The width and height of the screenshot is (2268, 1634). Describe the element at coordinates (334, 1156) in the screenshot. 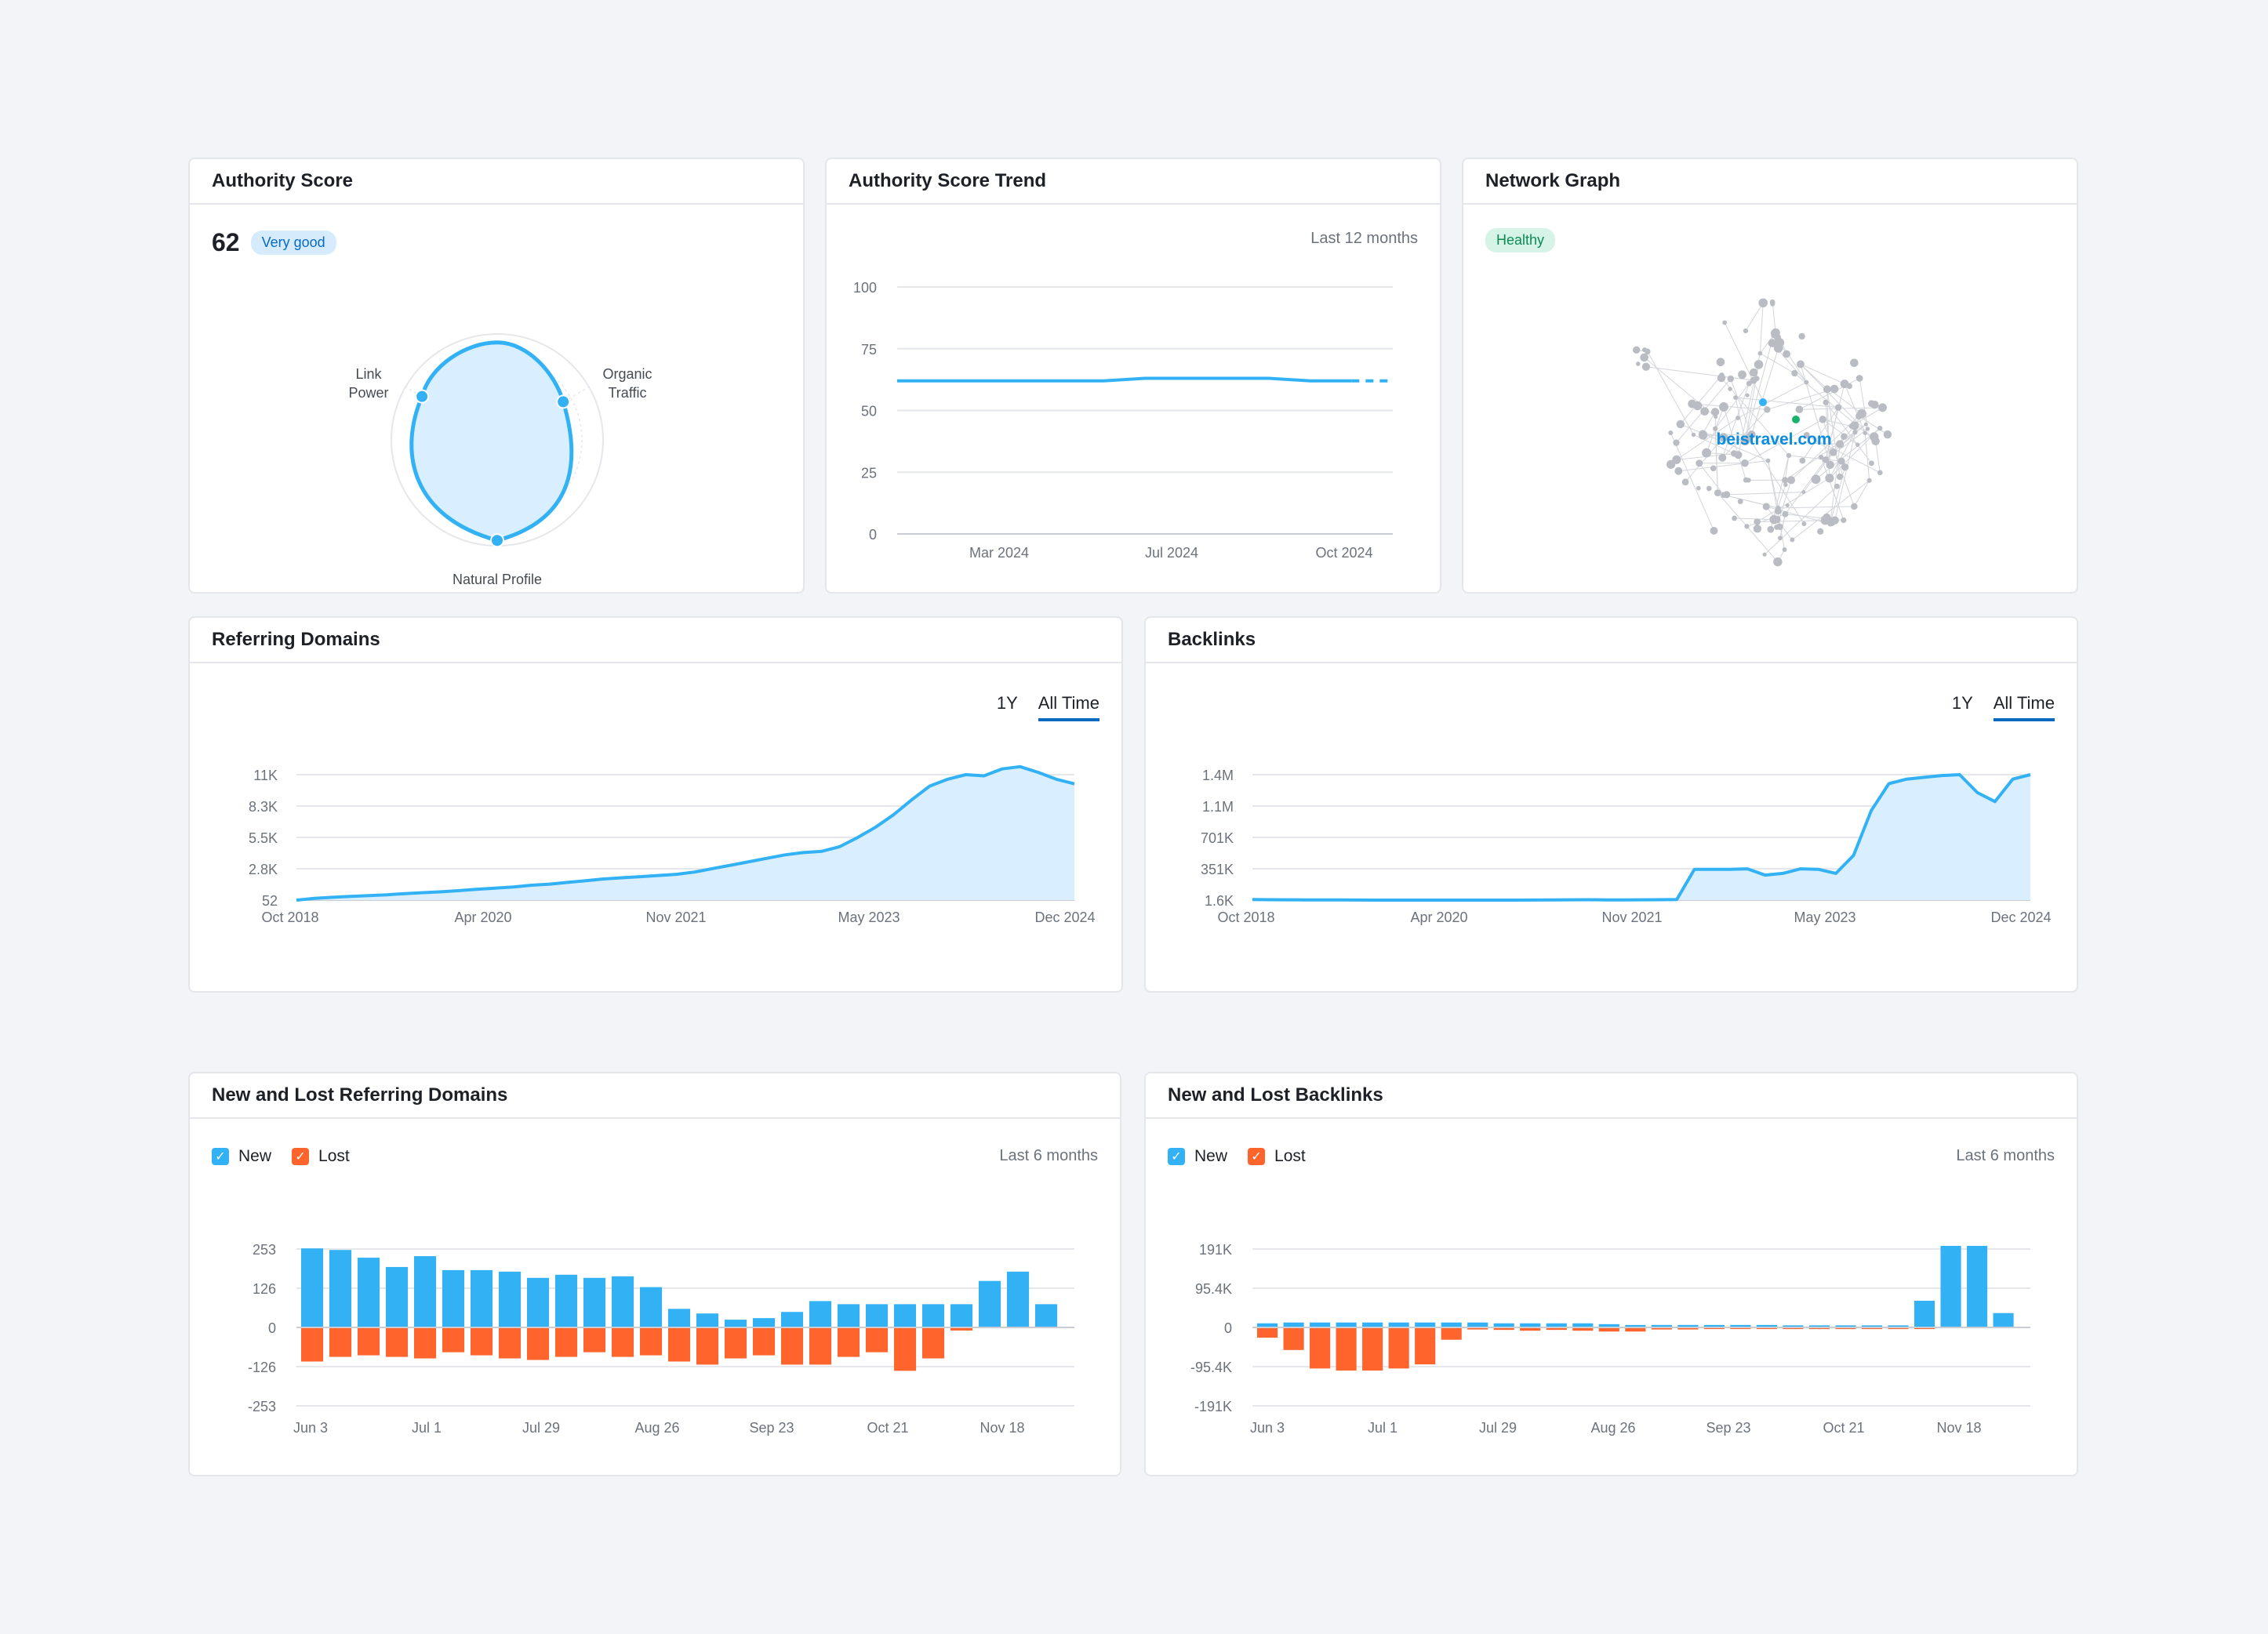

I see `legend-label: Lost` at that location.